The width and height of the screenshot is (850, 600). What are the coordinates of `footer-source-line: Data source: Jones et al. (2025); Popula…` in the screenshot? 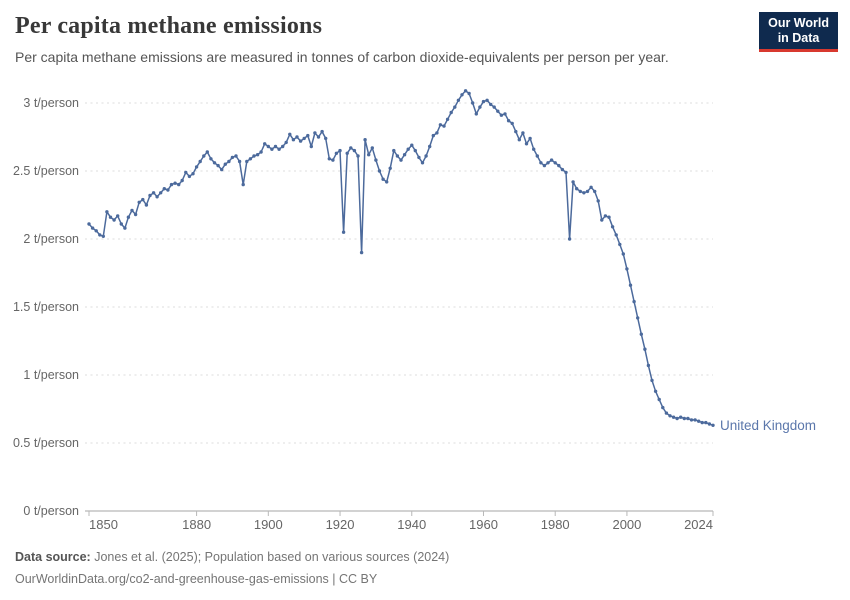 It's located at (232, 557).